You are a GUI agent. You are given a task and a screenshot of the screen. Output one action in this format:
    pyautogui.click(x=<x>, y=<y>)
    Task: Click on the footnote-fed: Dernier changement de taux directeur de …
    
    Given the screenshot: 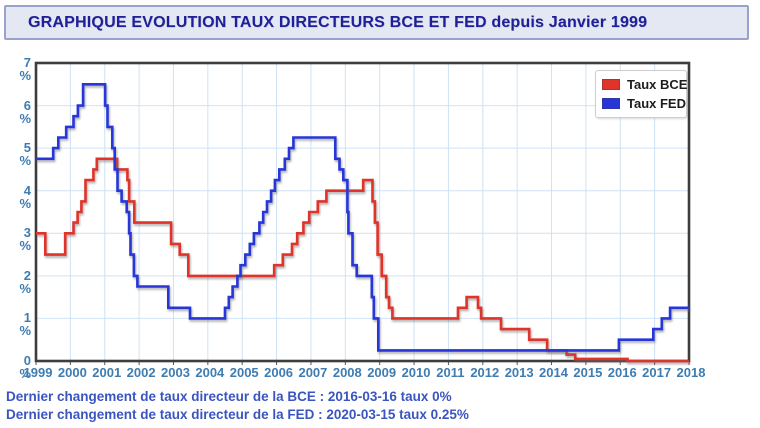 What is the action you would take?
    pyautogui.click(x=237, y=414)
    